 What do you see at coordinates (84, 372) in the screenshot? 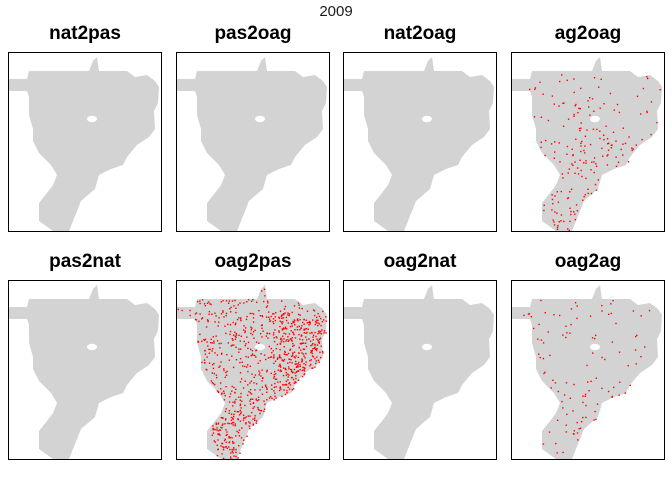
I see `region-map` at bounding box center [84, 372].